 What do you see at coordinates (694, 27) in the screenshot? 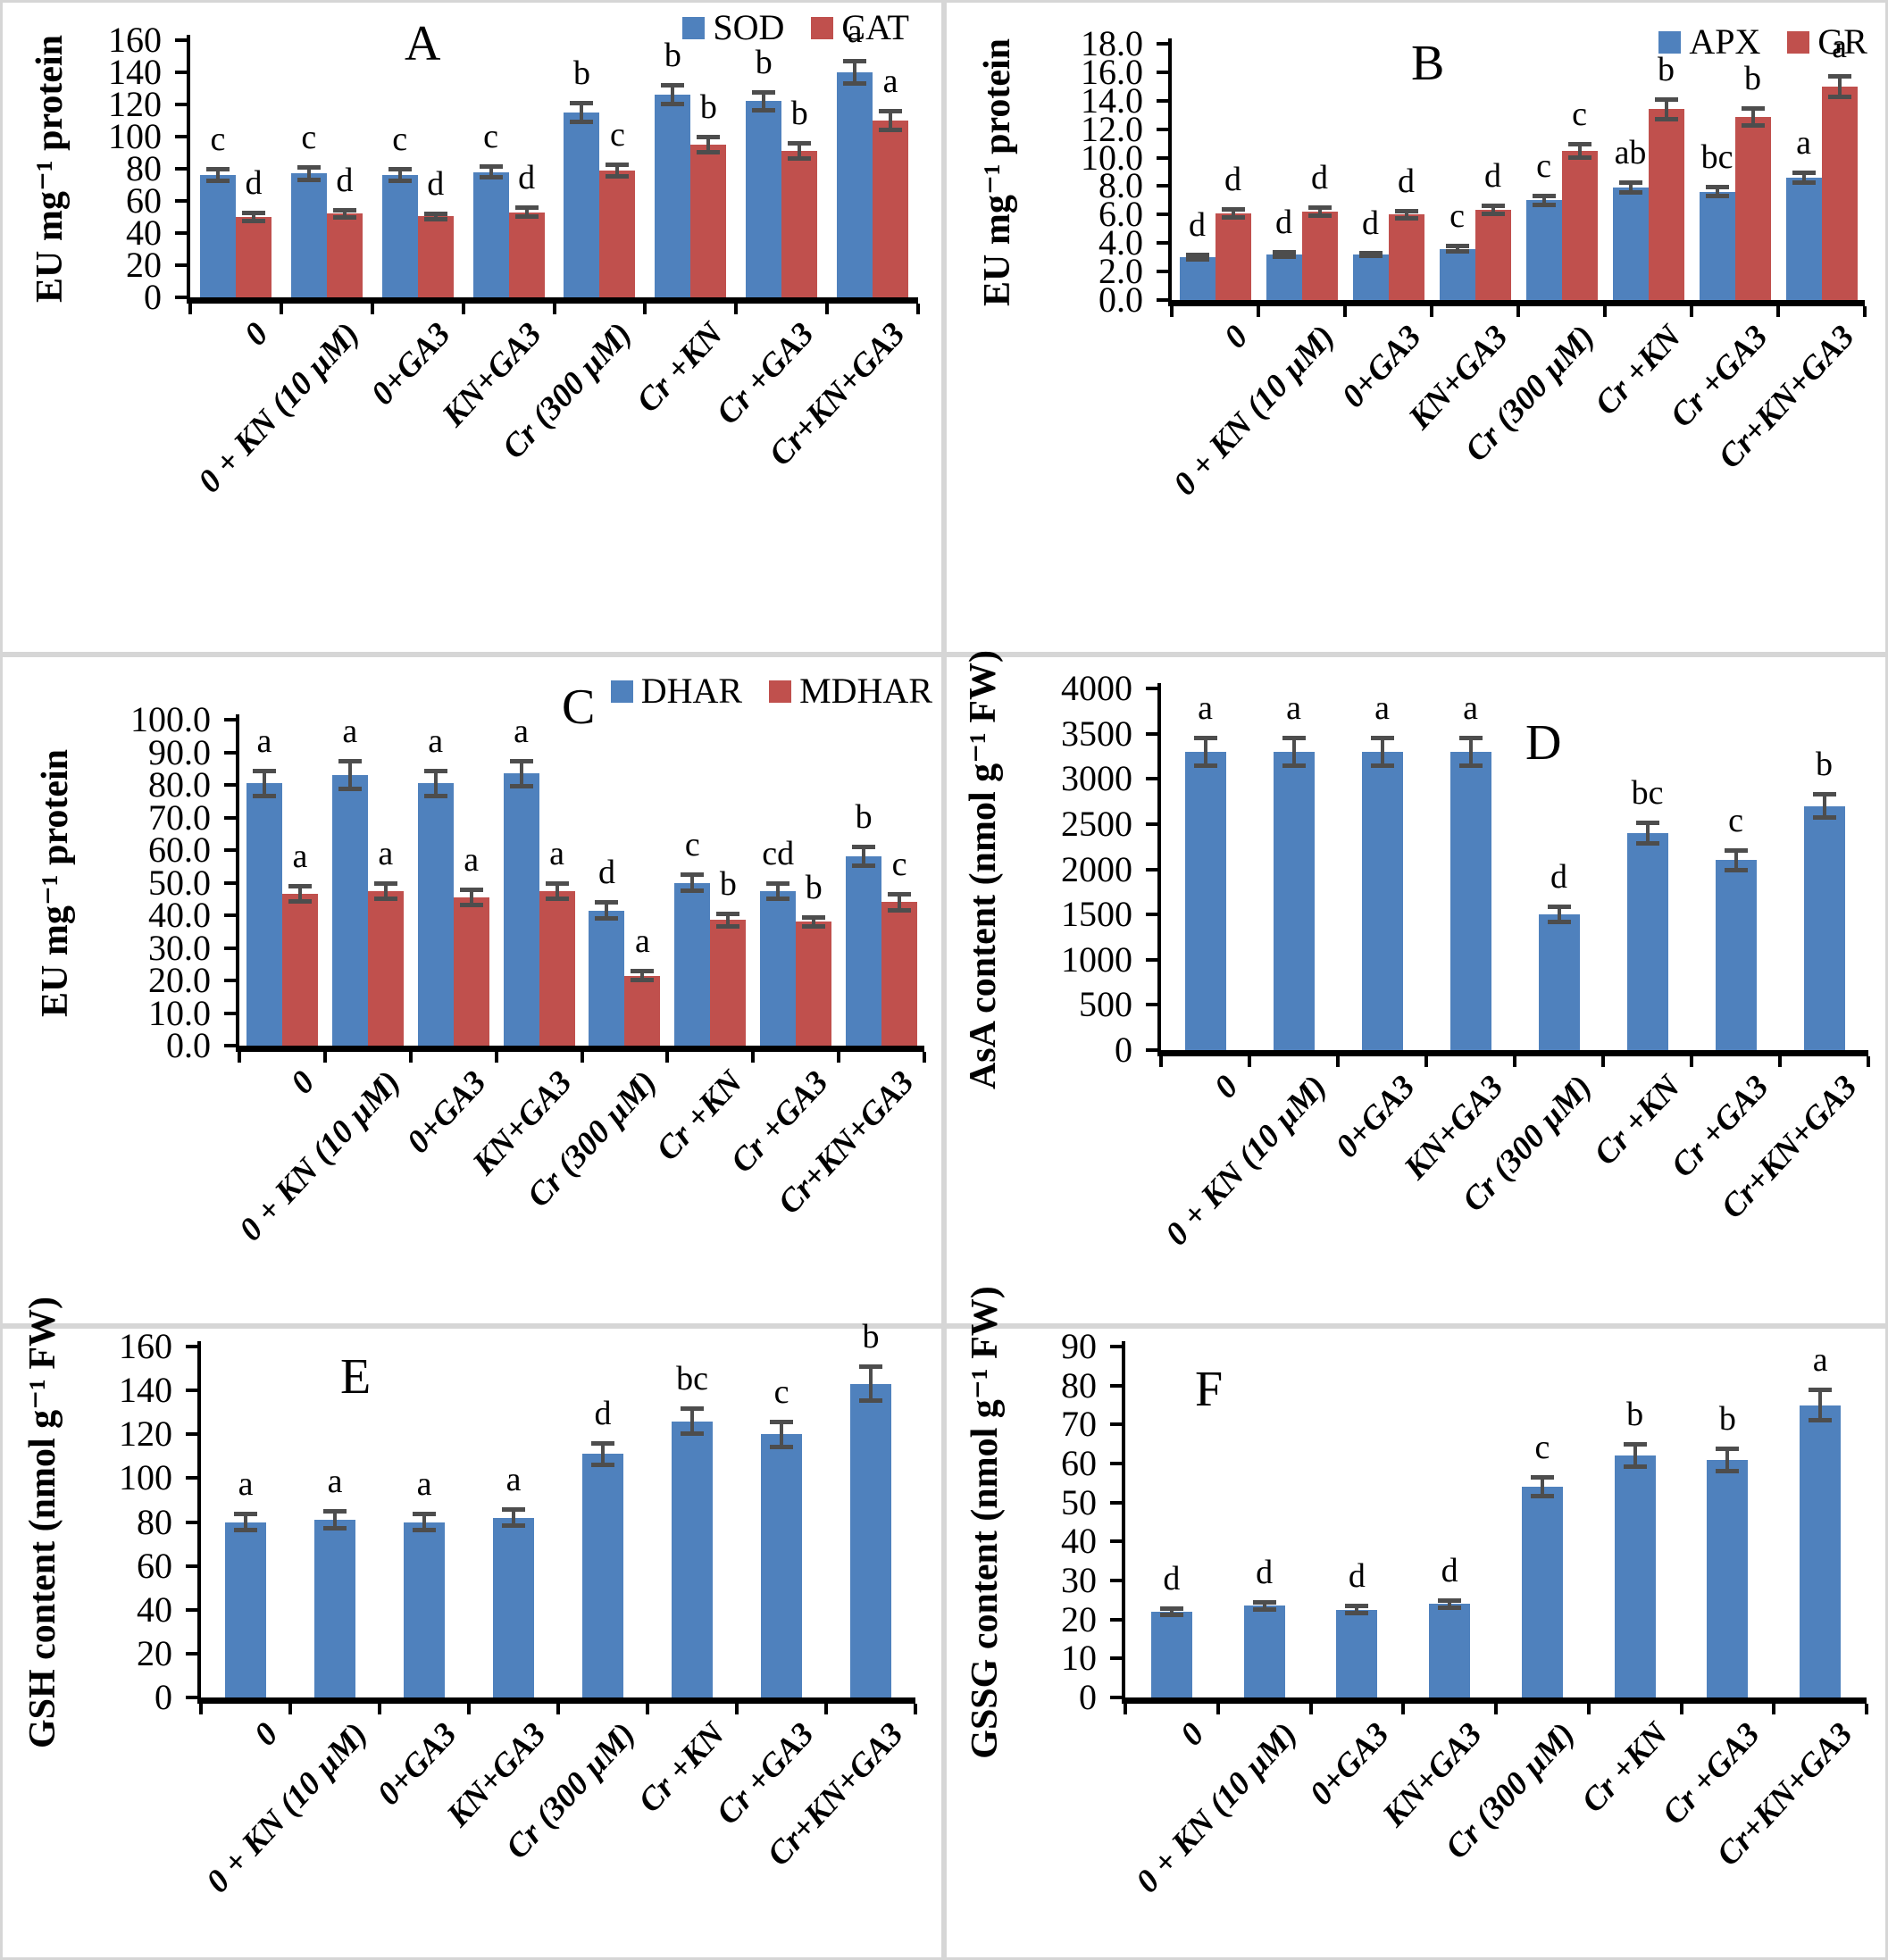
I see `legend-swatch` at bounding box center [694, 27].